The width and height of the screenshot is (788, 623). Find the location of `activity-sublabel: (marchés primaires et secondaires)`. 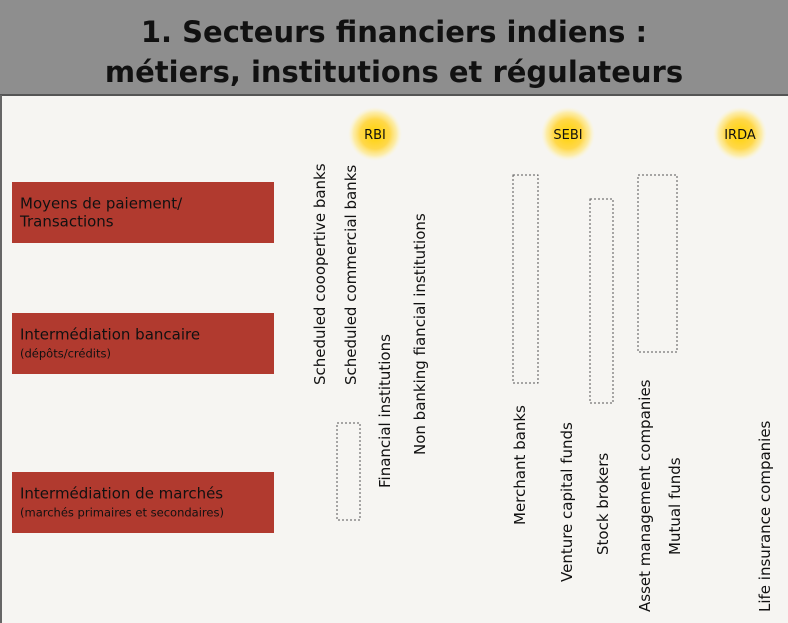

activity-sublabel: (marchés primaires et secondaires) is located at coordinates (122, 513).